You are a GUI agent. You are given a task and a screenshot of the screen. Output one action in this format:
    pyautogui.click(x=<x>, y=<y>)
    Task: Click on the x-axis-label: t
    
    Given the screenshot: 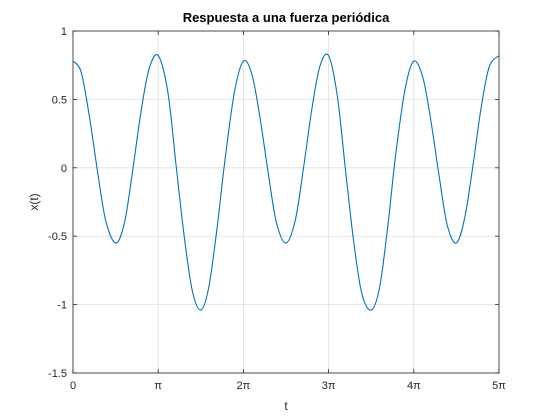 What is the action you would take?
    pyautogui.click(x=286, y=406)
    